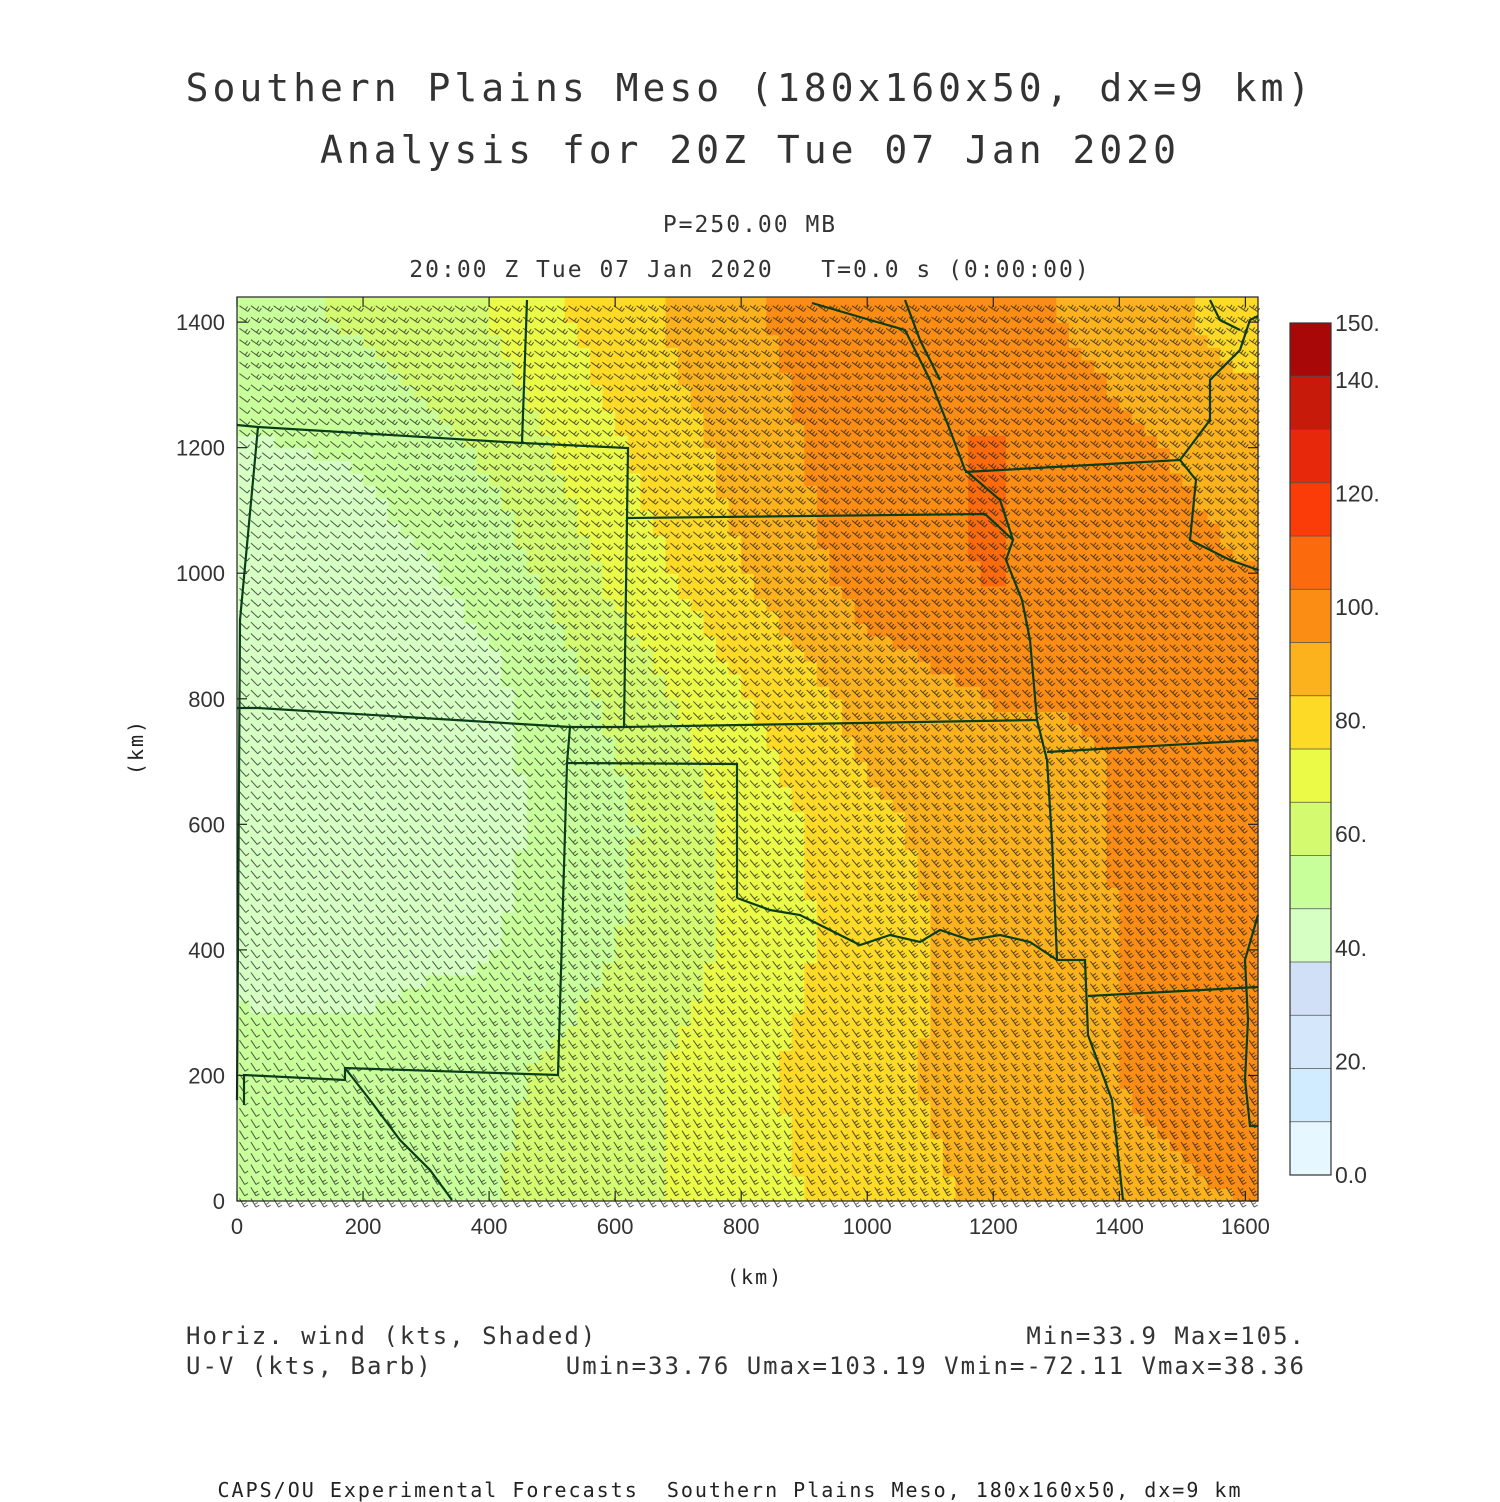 Image resolution: width=1500 pixels, height=1502 pixels. Describe the element at coordinates (1357, 607) in the screenshot. I see `colorbar-label: 100.` at that location.